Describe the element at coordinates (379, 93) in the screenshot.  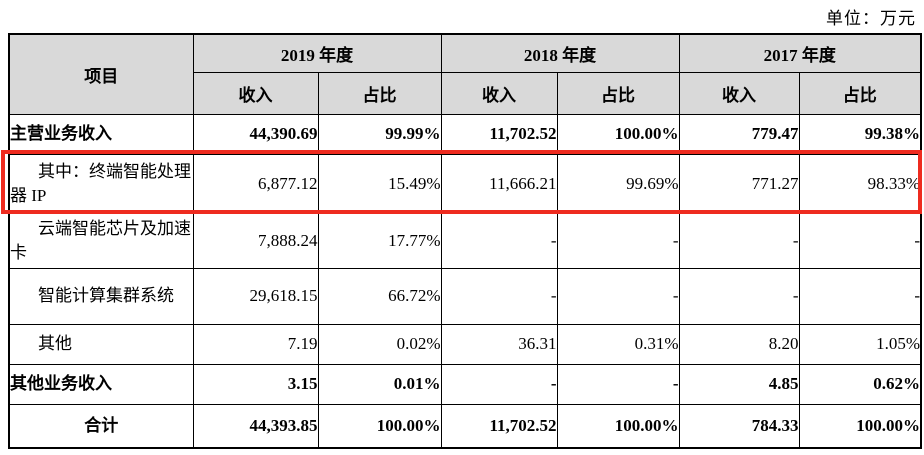
I see `share-subheader-2019: 占比` at that location.